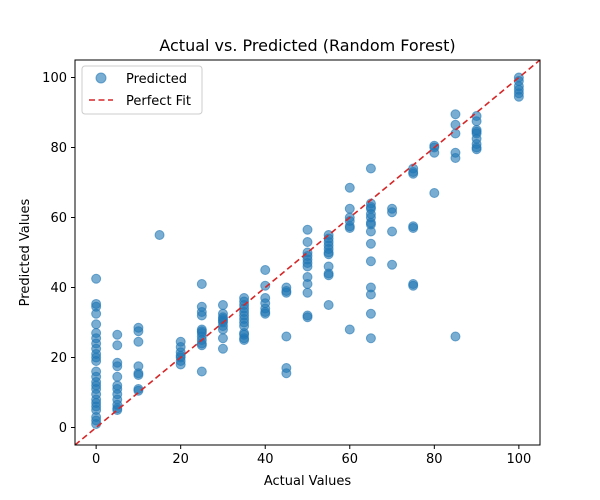  I want to click on x-tick-label: 40, so click(265, 459).